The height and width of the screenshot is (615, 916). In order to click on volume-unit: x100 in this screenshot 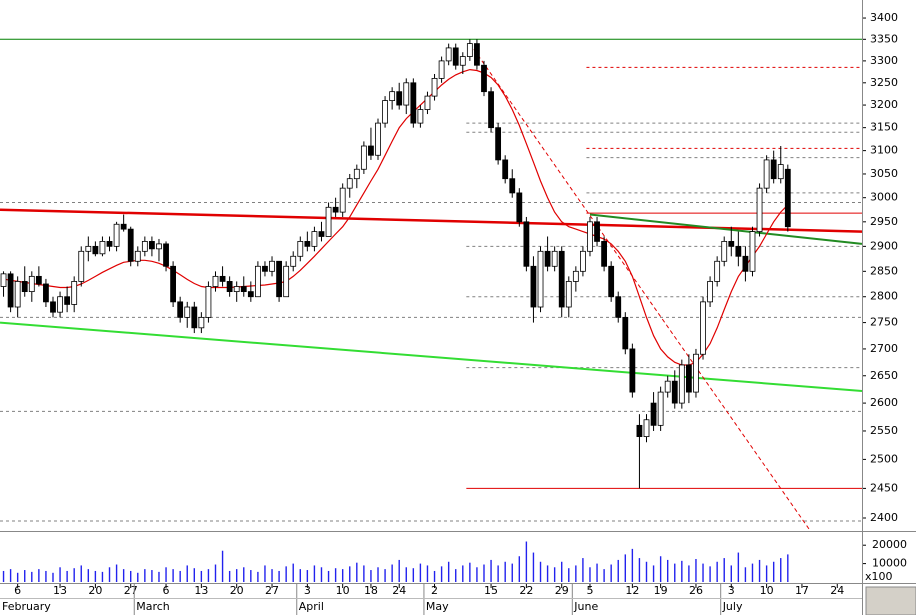, I will do `click(879, 576)`.